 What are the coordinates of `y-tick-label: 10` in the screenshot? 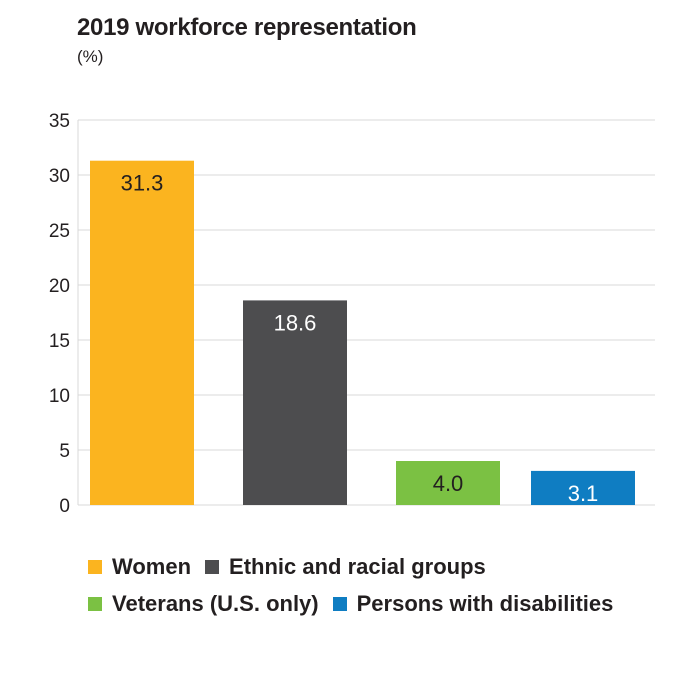 It's located at (59, 396).